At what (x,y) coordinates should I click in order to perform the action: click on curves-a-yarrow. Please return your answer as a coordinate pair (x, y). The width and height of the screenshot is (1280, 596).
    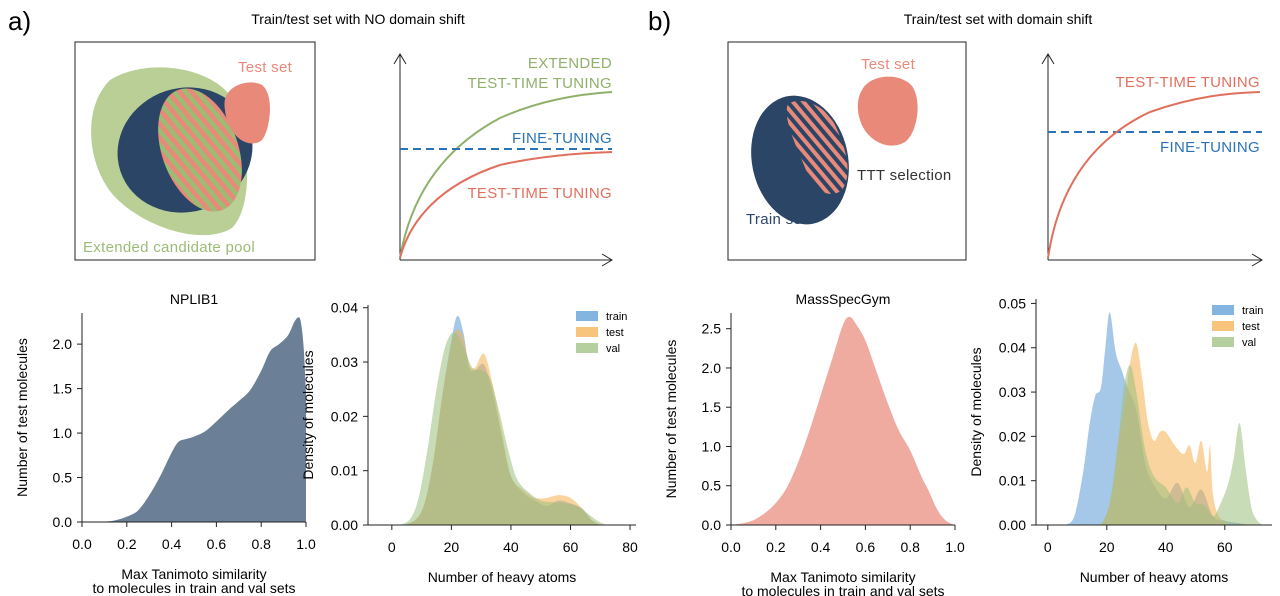
    Looking at the image, I should click on (400, 59).